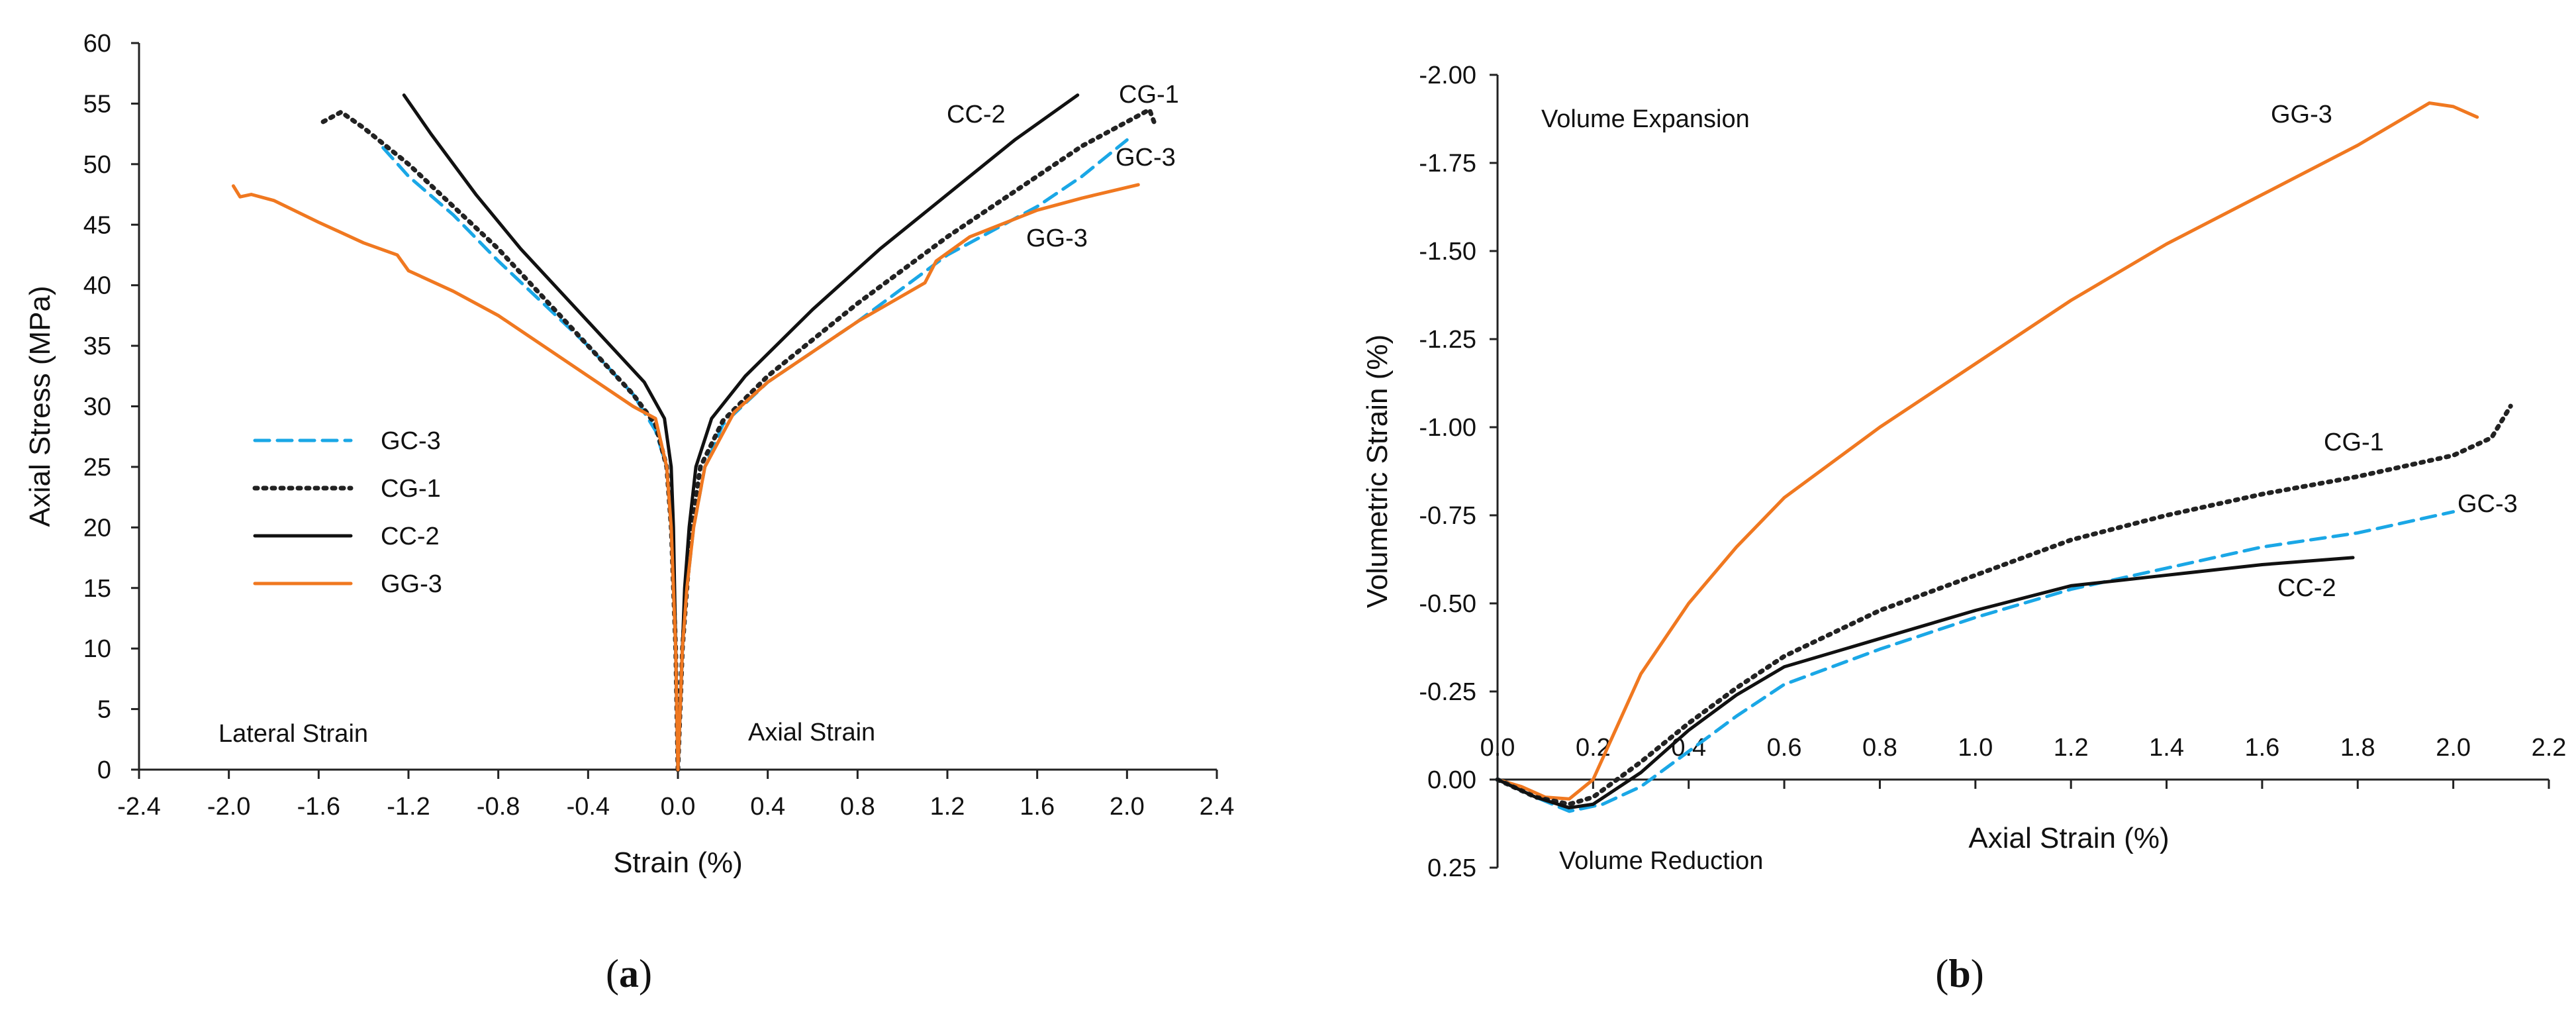 The height and width of the screenshot is (1018, 2576). Describe the element at coordinates (97, 286) in the screenshot. I see `y-tick-label: 40` at that location.